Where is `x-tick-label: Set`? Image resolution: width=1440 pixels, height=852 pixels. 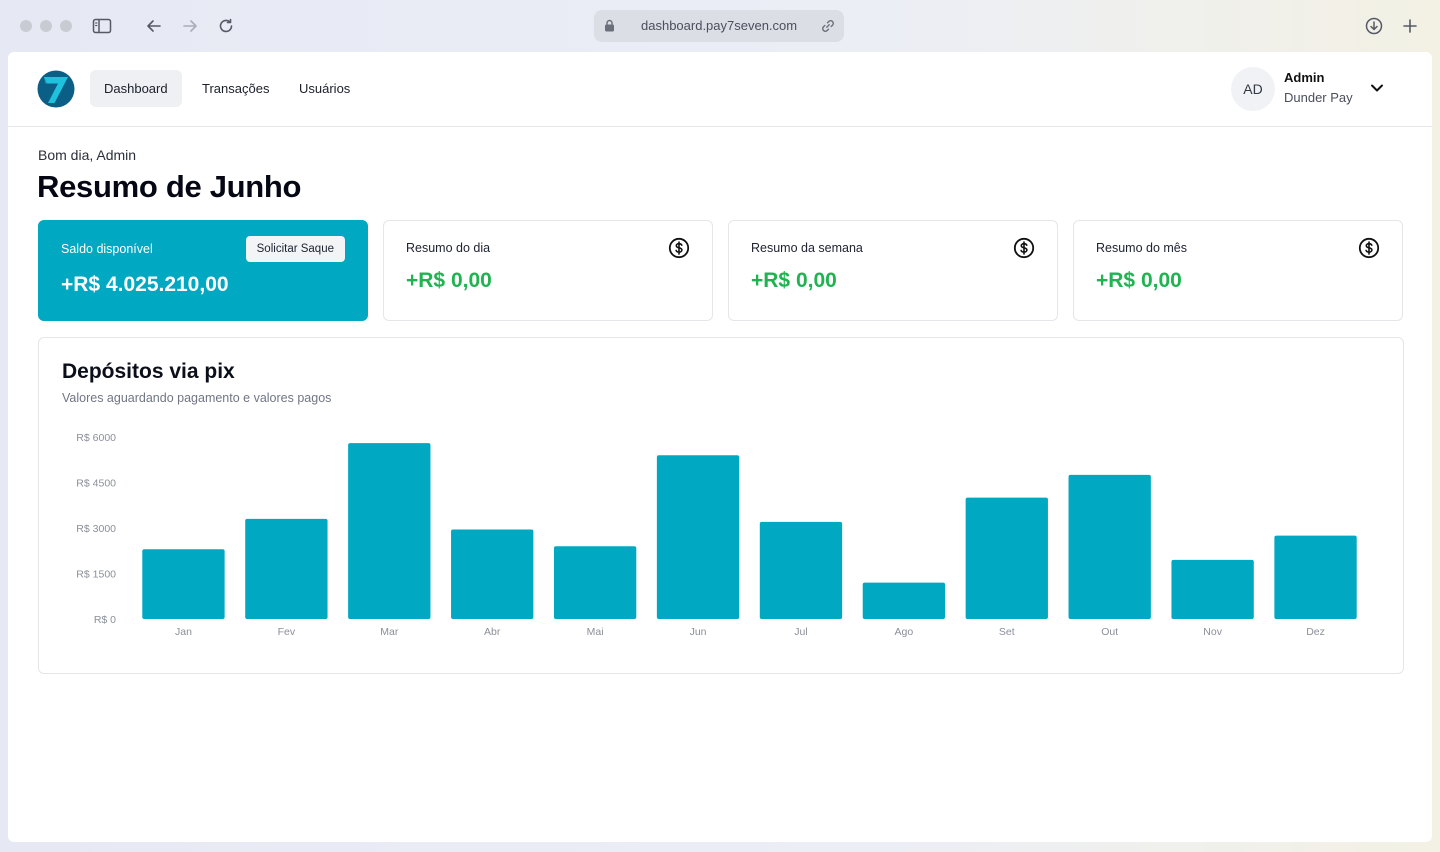 x-tick-label: Set is located at coordinates (1007, 632).